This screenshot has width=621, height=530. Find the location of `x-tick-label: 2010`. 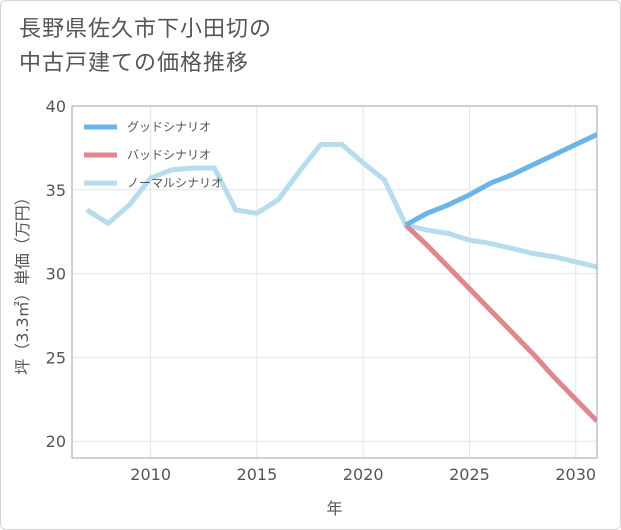

x-tick-label: 2010 is located at coordinates (150, 474).